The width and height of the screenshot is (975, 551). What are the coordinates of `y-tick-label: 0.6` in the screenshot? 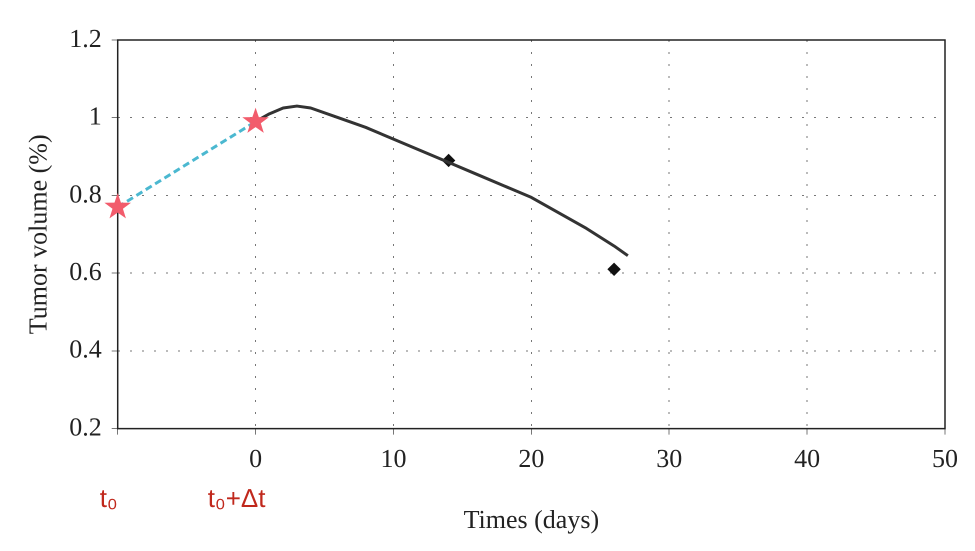 It's located at (85, 271).